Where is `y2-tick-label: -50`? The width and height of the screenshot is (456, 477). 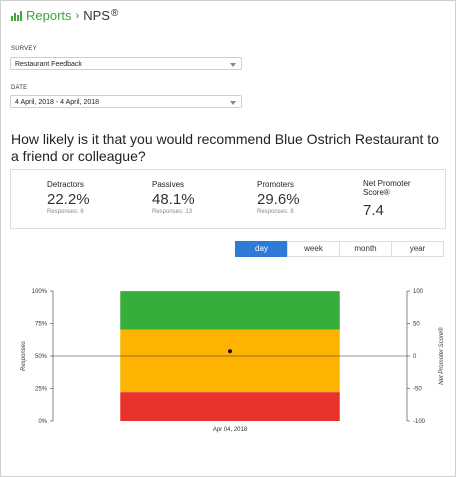
y2-tick-label: -50 is located at coordinates (417, 390).